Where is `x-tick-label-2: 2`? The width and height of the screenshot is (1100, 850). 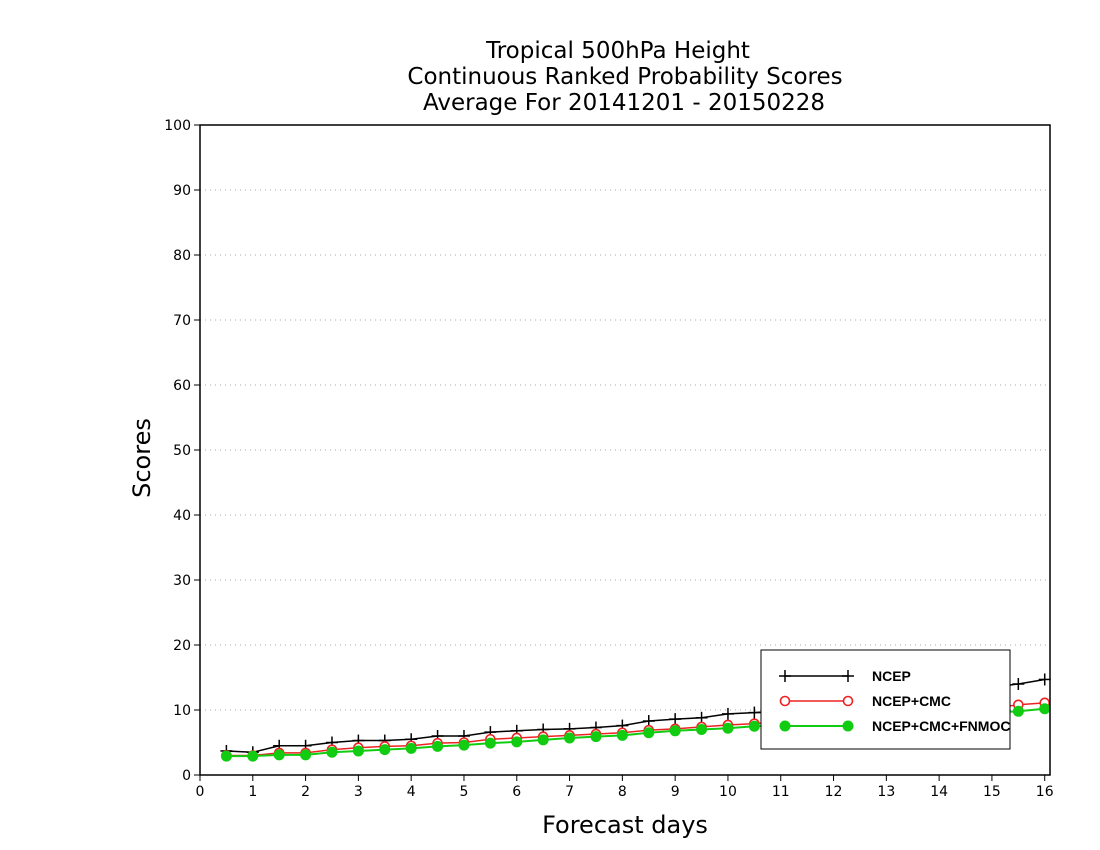
x-tick-label-2: 2 is located at coordinates (305, 792).